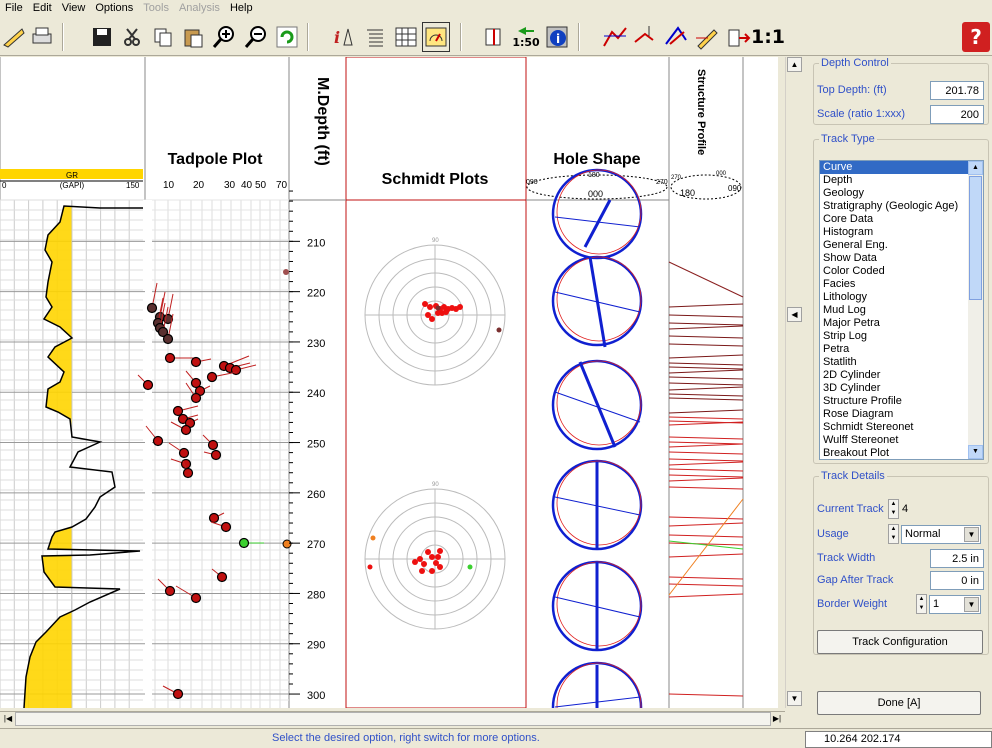 Image resolution: width=992 pixels, height=748 pixels. Describe the element at coordinates (895, 167) in the screenshot. I see `track-type-item: Curve` at that location.